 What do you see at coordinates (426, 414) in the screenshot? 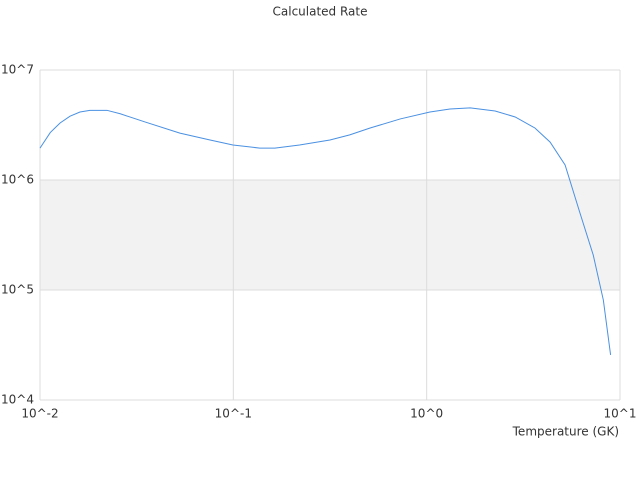
I see `x-tick-label: 10^0` at bounding box center [426, 414].